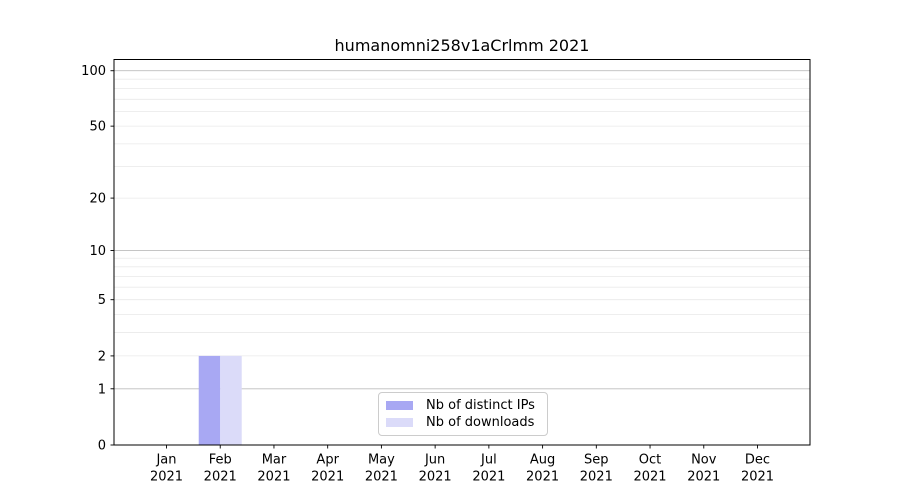 Image resolution: width=900 pixels, height=500 pixels. What do you see at coordinates (757, 460) in the screenshot?
I see `x-tick-label-month: Dec` at bounding box center [757, 460].